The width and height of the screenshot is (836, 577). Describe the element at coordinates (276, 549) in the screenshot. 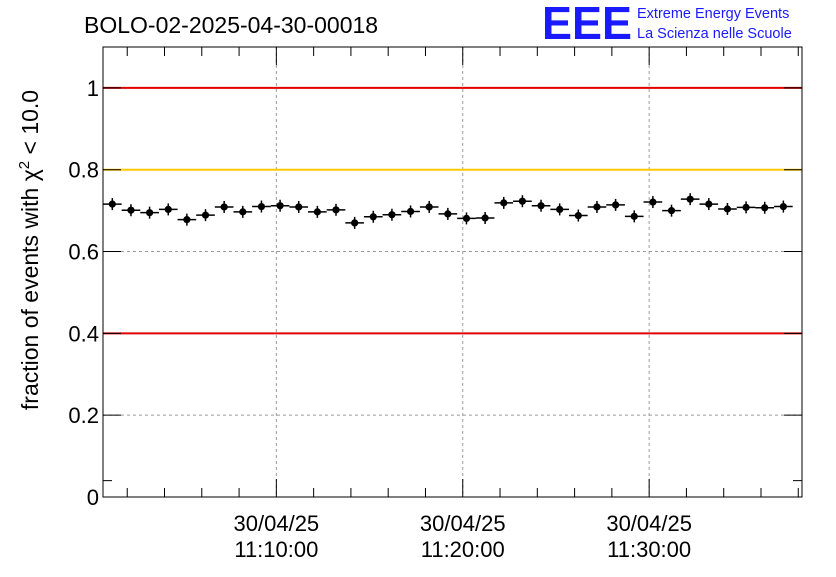

I see `x-tick-label-time: 11:10:00` at that location.